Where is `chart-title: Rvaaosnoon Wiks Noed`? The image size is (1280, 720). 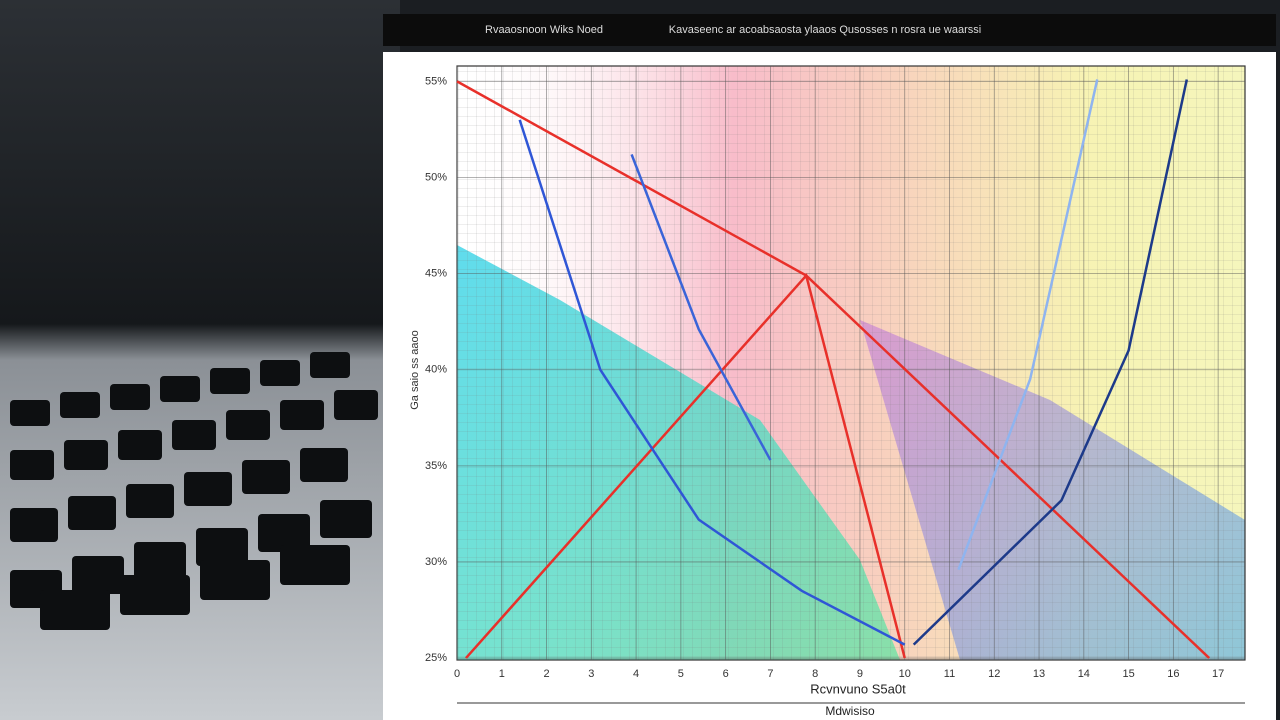 chart-title: Rvaaosnoon Wiks Noed is located at coordinates (544, 30).